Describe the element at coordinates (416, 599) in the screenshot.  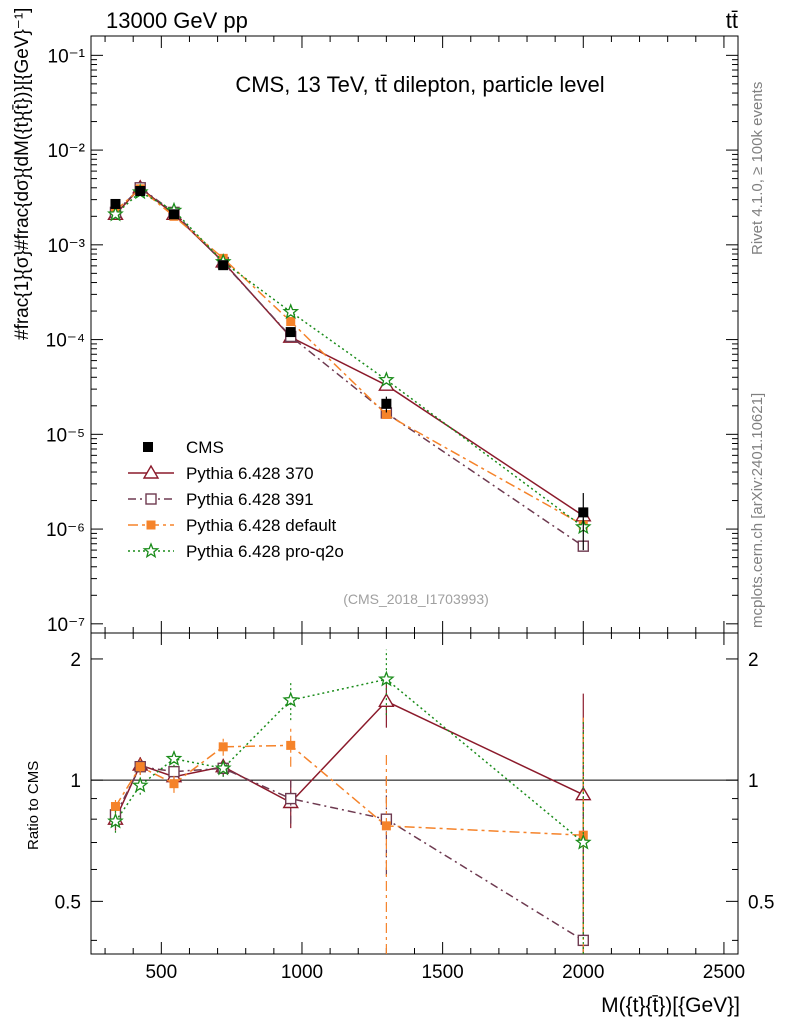
I see `analysis-tag: (CMS_2018_I1703993)` at that location.